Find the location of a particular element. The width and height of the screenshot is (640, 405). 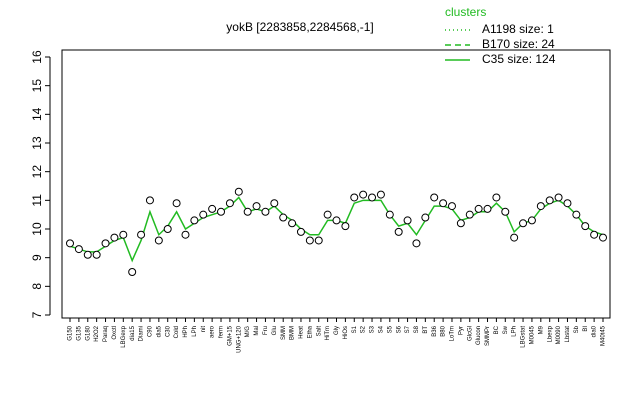

x-tick-label: nit is located at coordinates (204, 329).